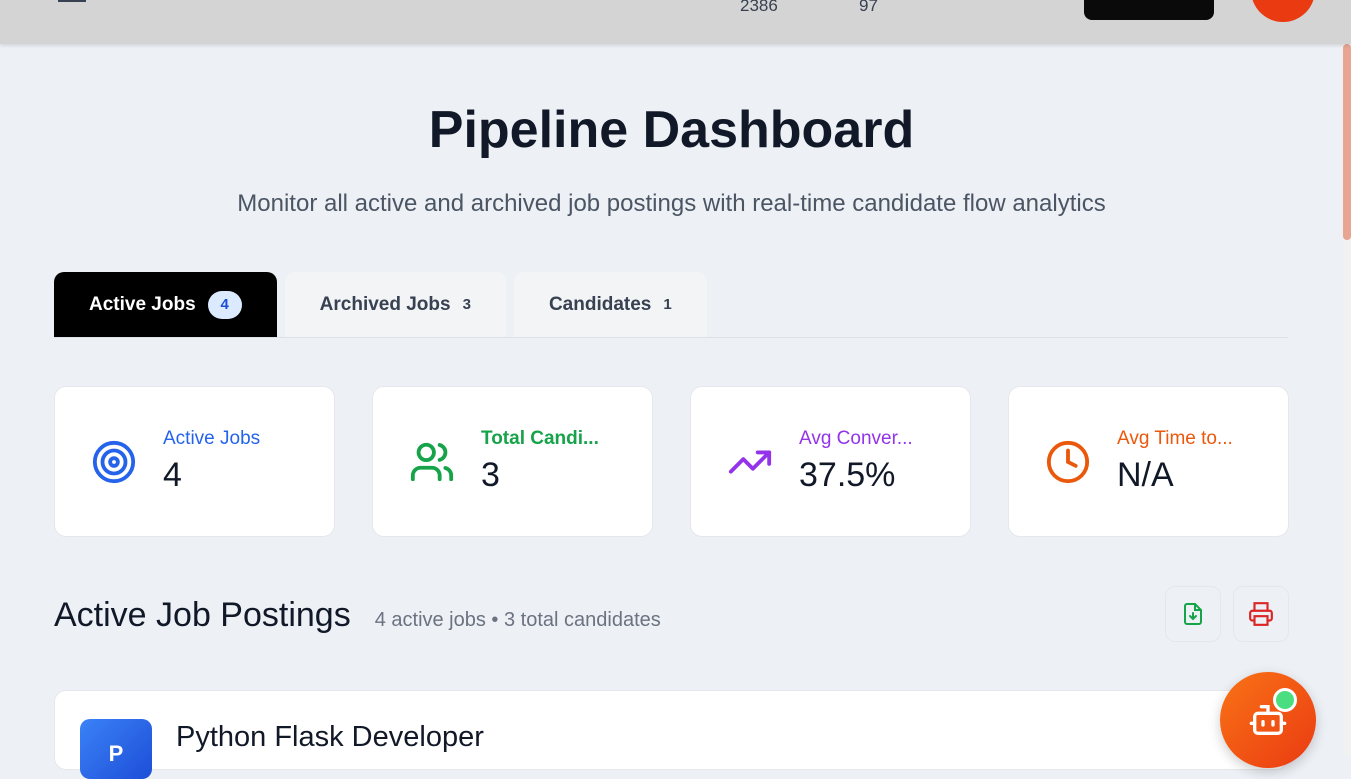  What do you see at coordinates (1149, 10) in the screenshot?
I see `upgrade-button` at bounding box center [1149, 10].